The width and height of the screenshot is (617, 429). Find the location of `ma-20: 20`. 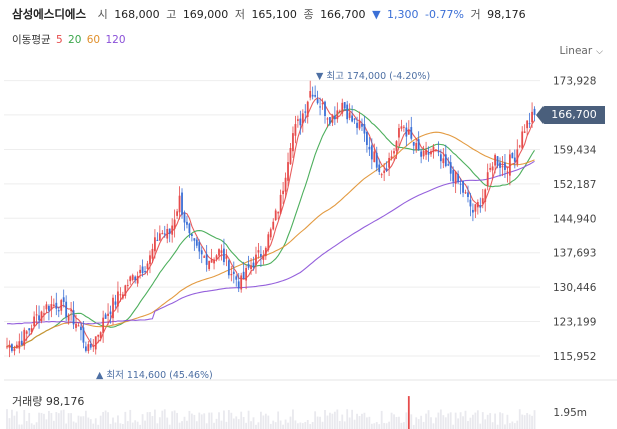

ma-20: 20 is located at coordinates (75, 40).